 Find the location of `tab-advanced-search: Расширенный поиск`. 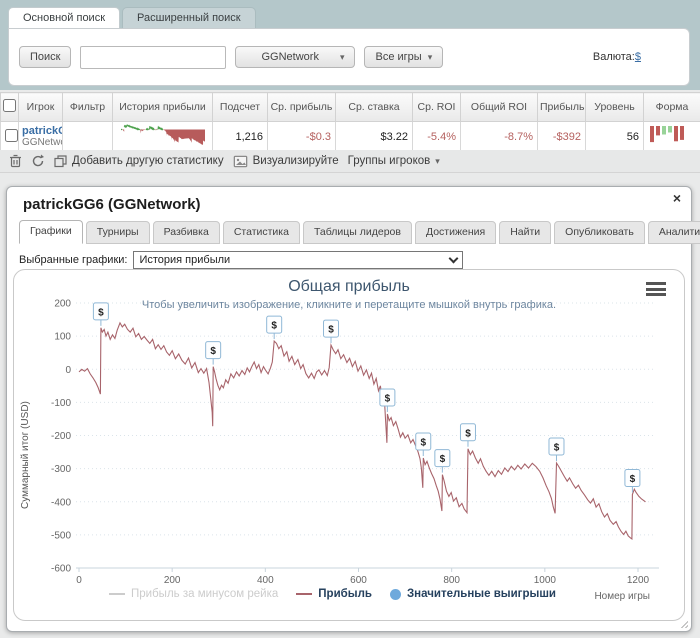

tab-advanced-search: Расширенный поиск is located at coordinates (189, 18).